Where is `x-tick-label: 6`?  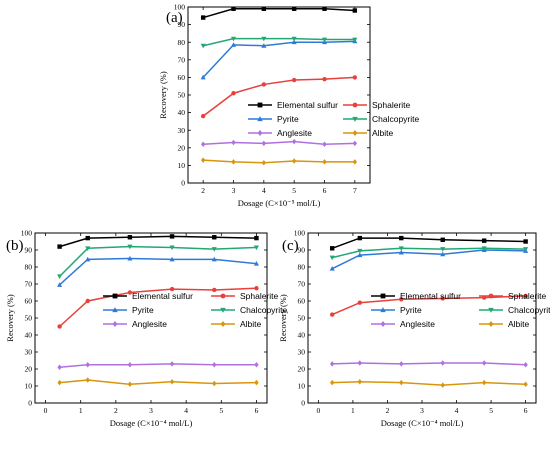 x-tick-label: 6 is located at coordinates (325, 190).